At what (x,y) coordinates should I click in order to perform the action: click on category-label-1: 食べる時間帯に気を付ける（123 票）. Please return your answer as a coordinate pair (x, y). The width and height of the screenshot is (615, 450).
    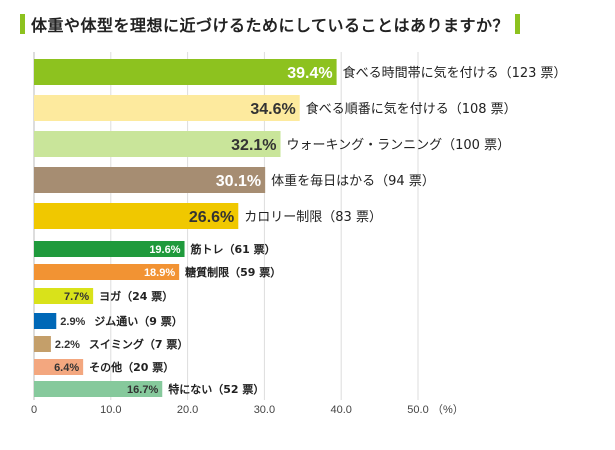
    Looking at the image, I should click on (455, 73).